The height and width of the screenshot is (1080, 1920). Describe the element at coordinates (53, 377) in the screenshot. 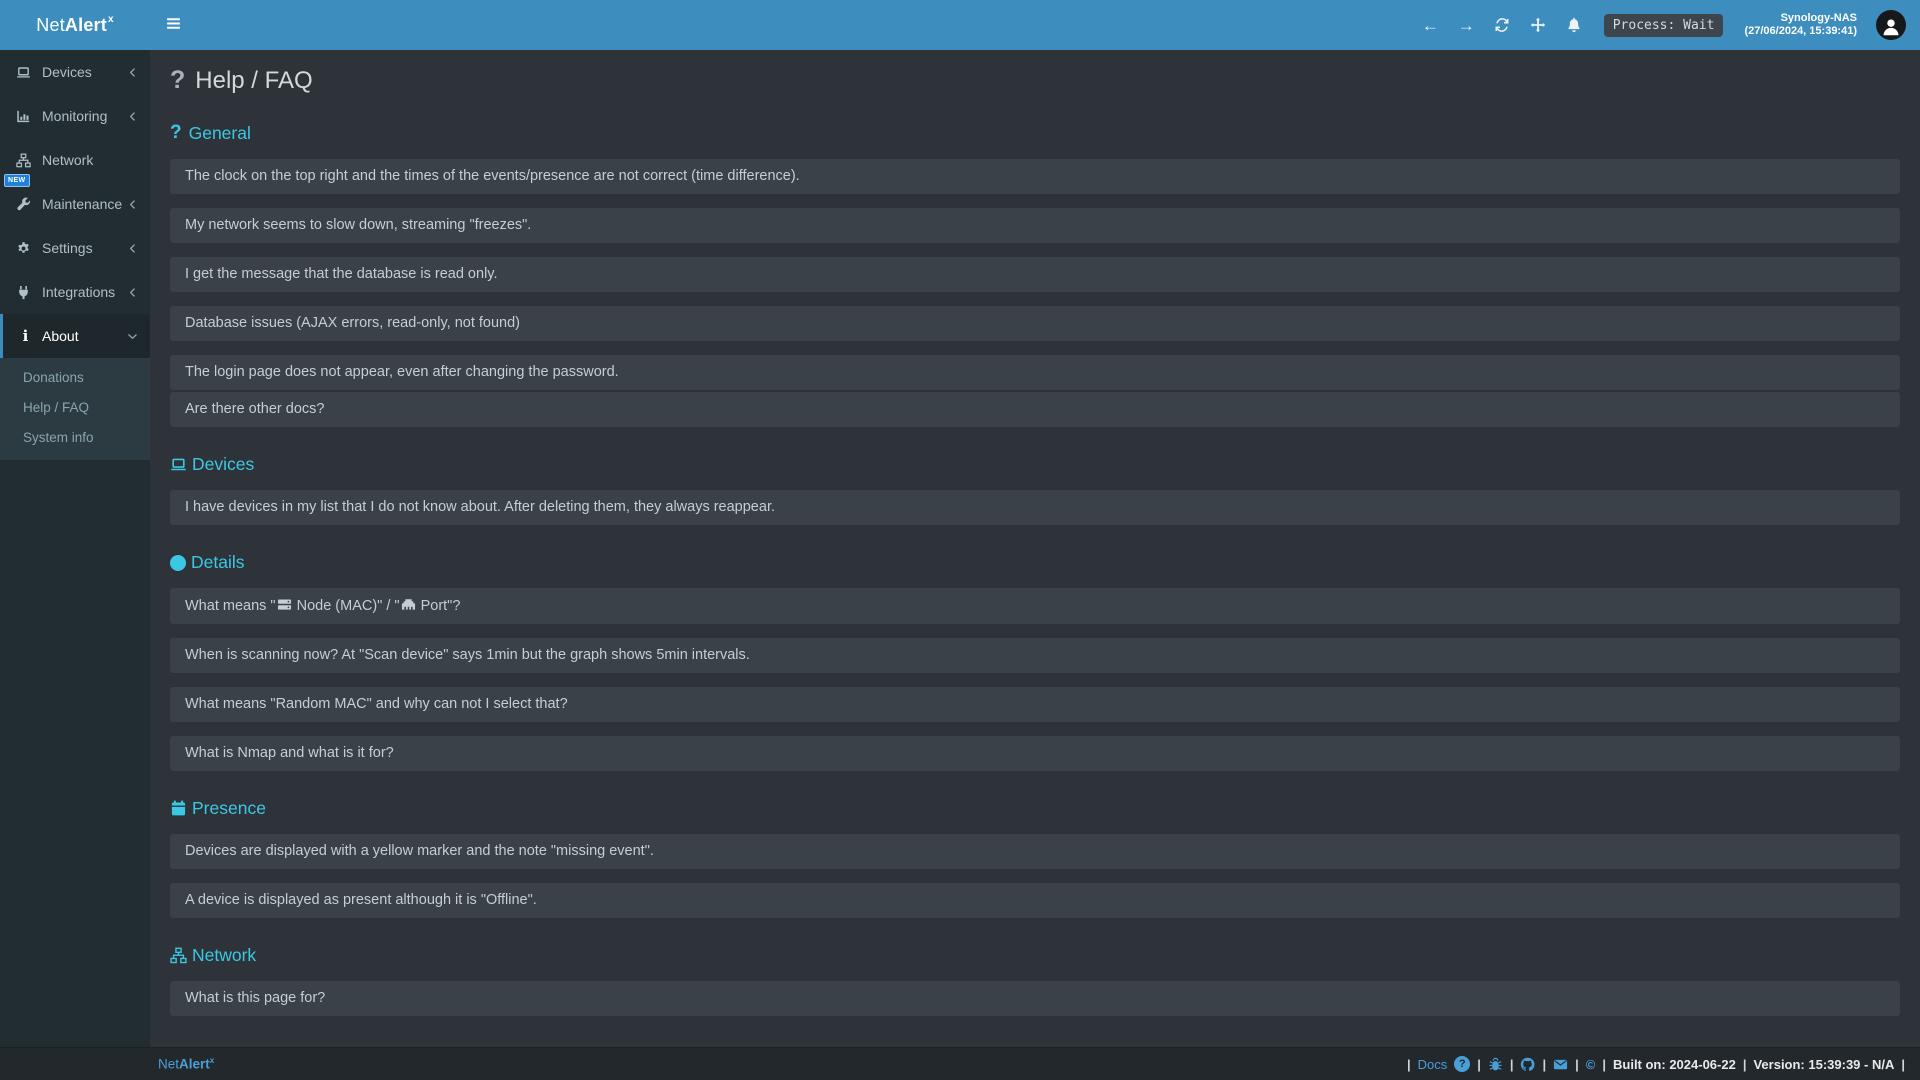

I see `sidebar-subitem-donations: Donations` at that location.